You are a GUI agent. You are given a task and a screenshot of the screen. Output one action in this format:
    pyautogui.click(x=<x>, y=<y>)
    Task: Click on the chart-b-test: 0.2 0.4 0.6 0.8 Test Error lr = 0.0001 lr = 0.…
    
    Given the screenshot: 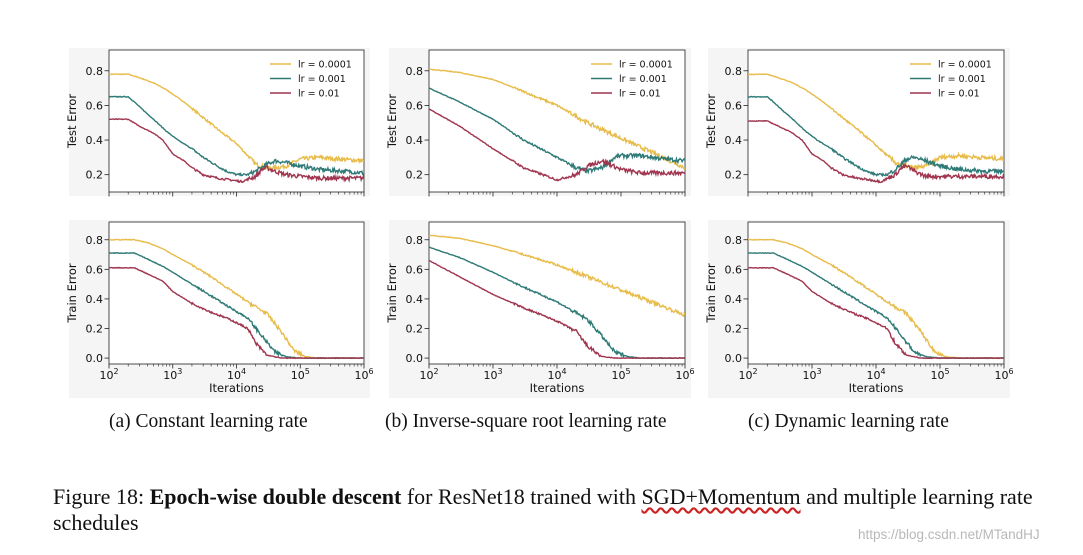 What is the action you would take?
    pyautogui.click(x=538, y=122)
    